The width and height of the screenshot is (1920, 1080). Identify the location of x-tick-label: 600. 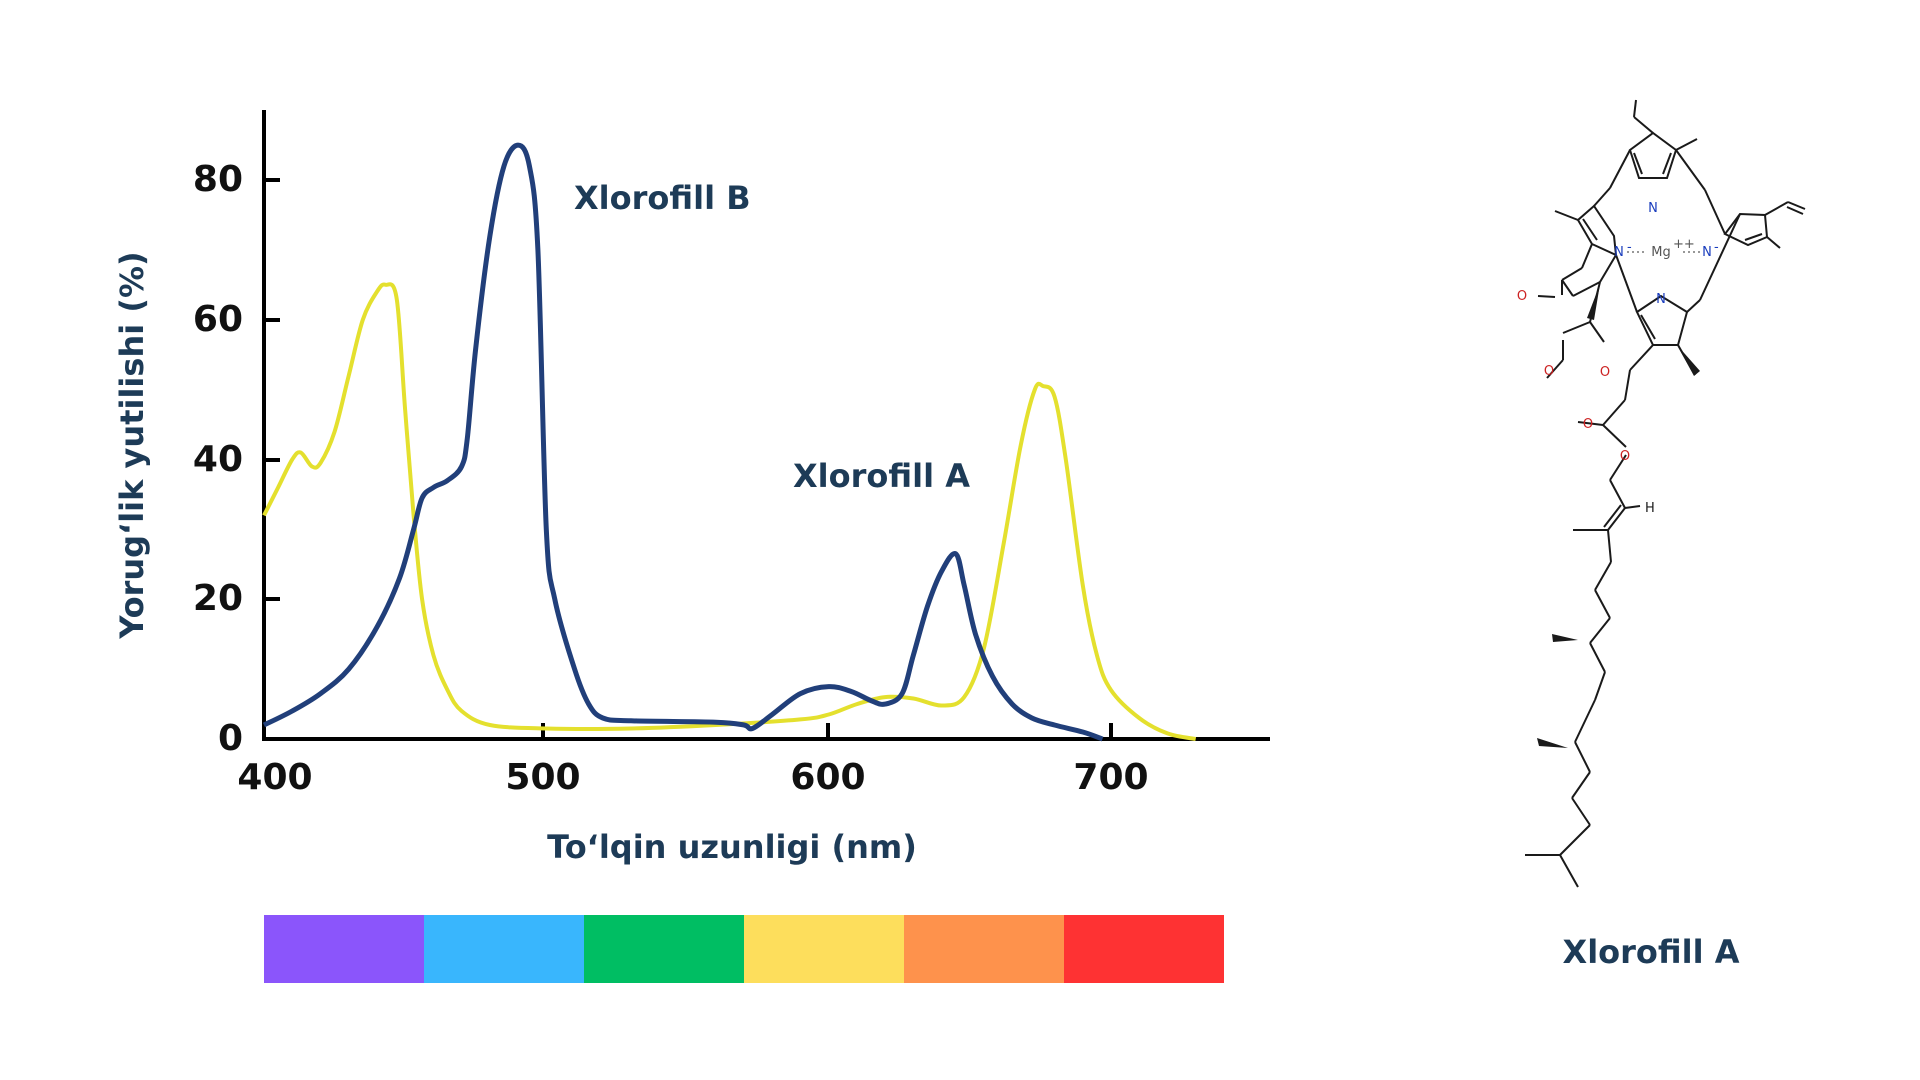
(827, 777).